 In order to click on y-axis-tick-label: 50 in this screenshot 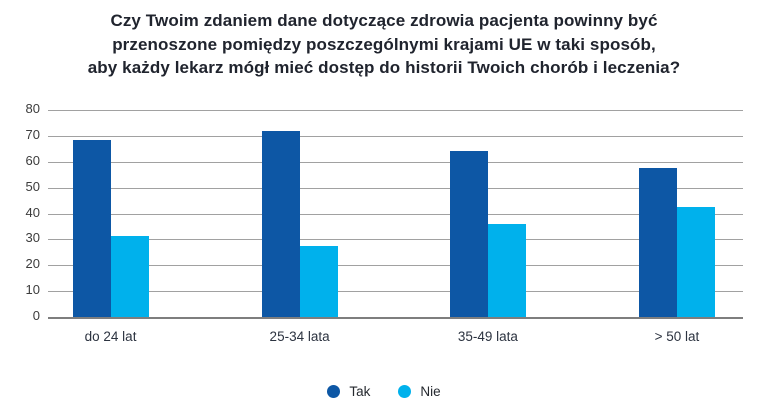, I will do `click(32, 186)`.